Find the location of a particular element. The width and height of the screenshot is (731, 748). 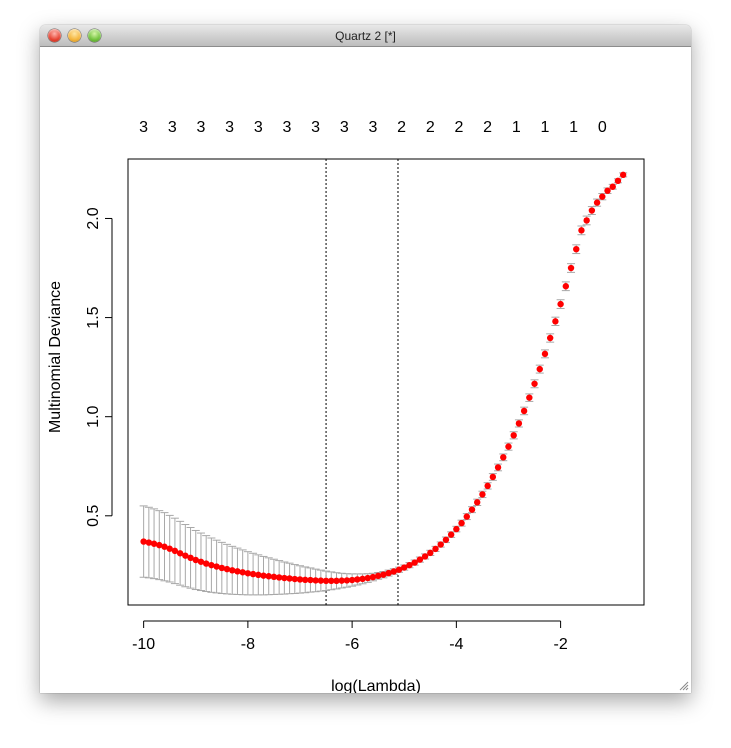

y-tick-label: 2.0 is located at coordinates (93, 218).